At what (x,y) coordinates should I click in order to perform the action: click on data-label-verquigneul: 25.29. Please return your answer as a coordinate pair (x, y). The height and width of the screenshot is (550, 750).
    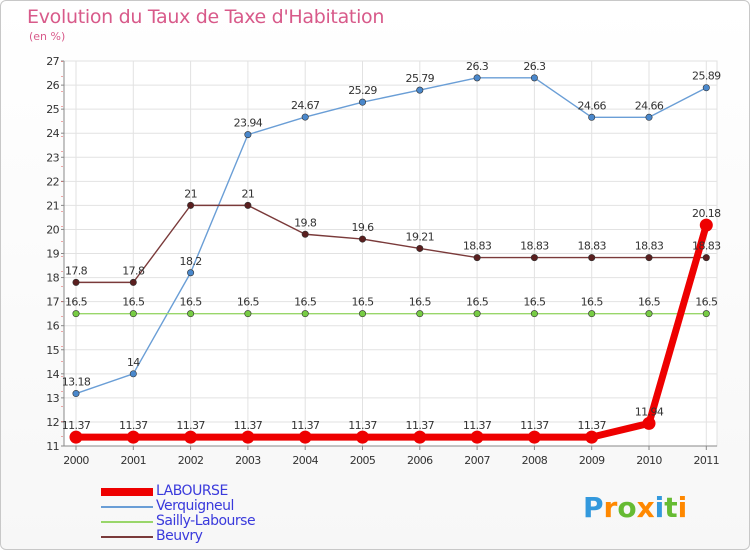
    Looking at the image, I should click on (362, 90).